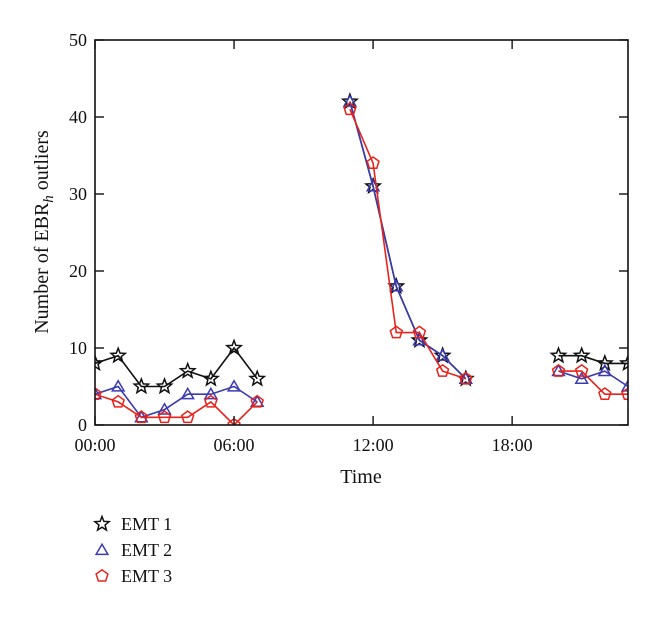 This screenshot has width=660, height=617. I want to click on y-tick-label: 0, so click(82, 425).